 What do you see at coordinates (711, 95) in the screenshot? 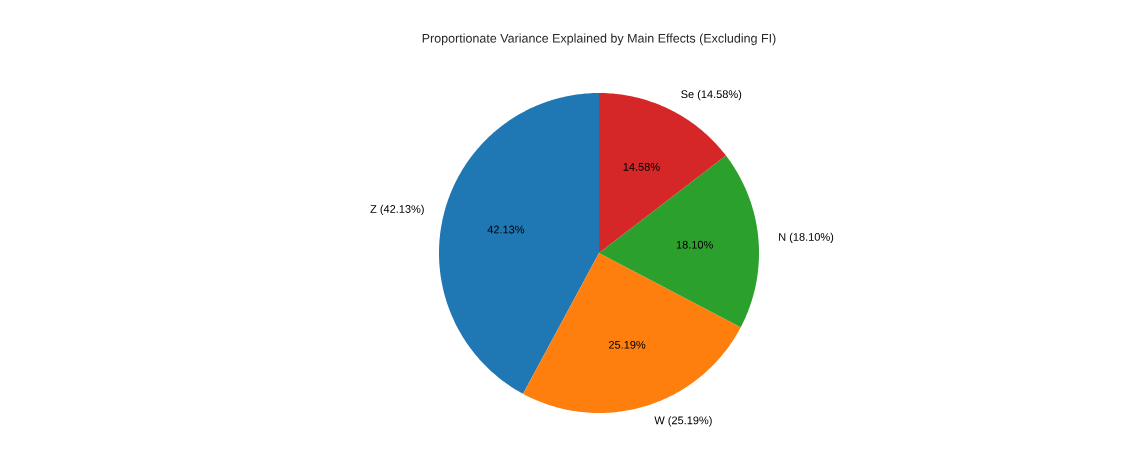
I see `slice-label: Se (14.58%)` at bounding box center [711, 95].